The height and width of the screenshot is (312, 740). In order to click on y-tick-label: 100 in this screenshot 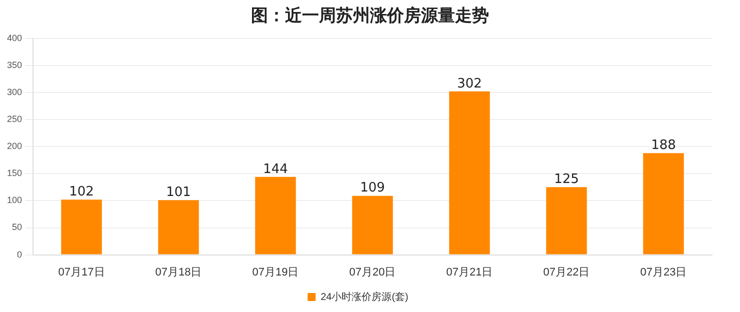, I will do `click(14, 200)`.